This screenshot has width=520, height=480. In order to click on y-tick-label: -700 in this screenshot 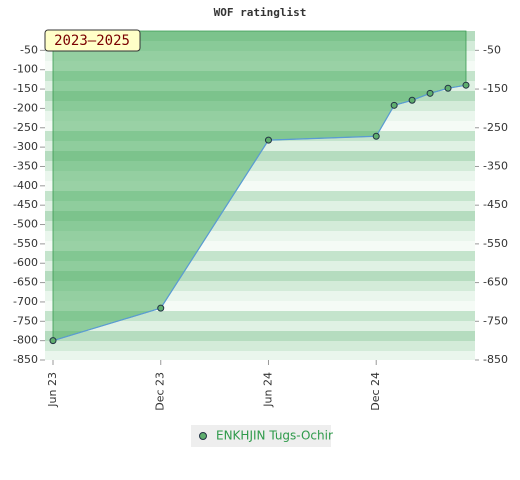, I will do `click(25, 301)`.